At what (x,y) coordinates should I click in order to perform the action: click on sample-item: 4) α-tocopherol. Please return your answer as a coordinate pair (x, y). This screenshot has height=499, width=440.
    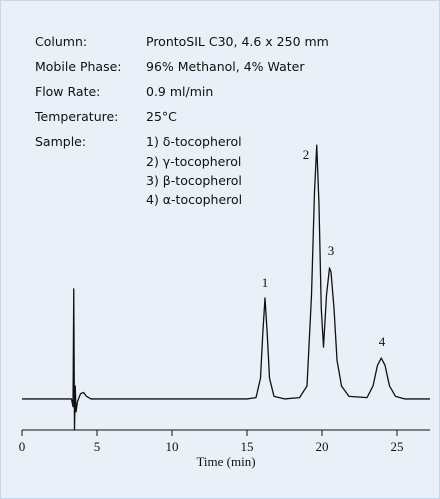
    Looking at the image, I should click on (194, 199).